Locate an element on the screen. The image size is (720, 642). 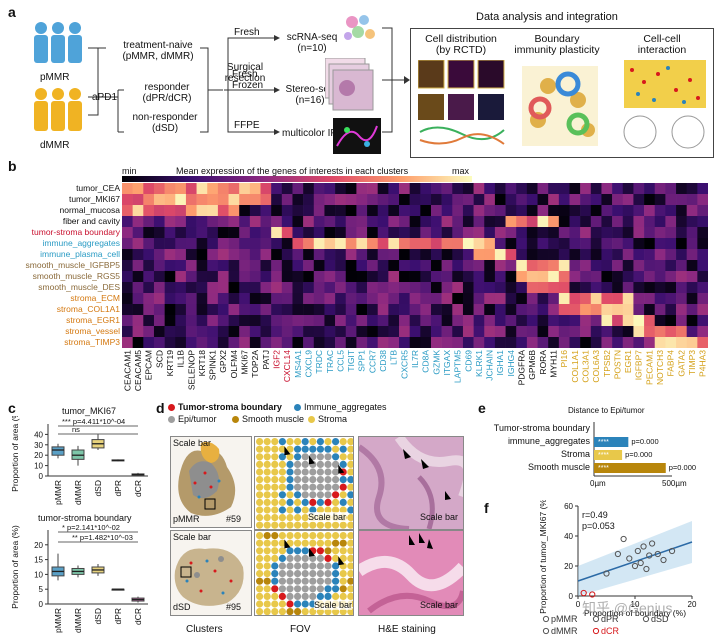
gene-label: EPCAM is located at coordinates (149, 365).